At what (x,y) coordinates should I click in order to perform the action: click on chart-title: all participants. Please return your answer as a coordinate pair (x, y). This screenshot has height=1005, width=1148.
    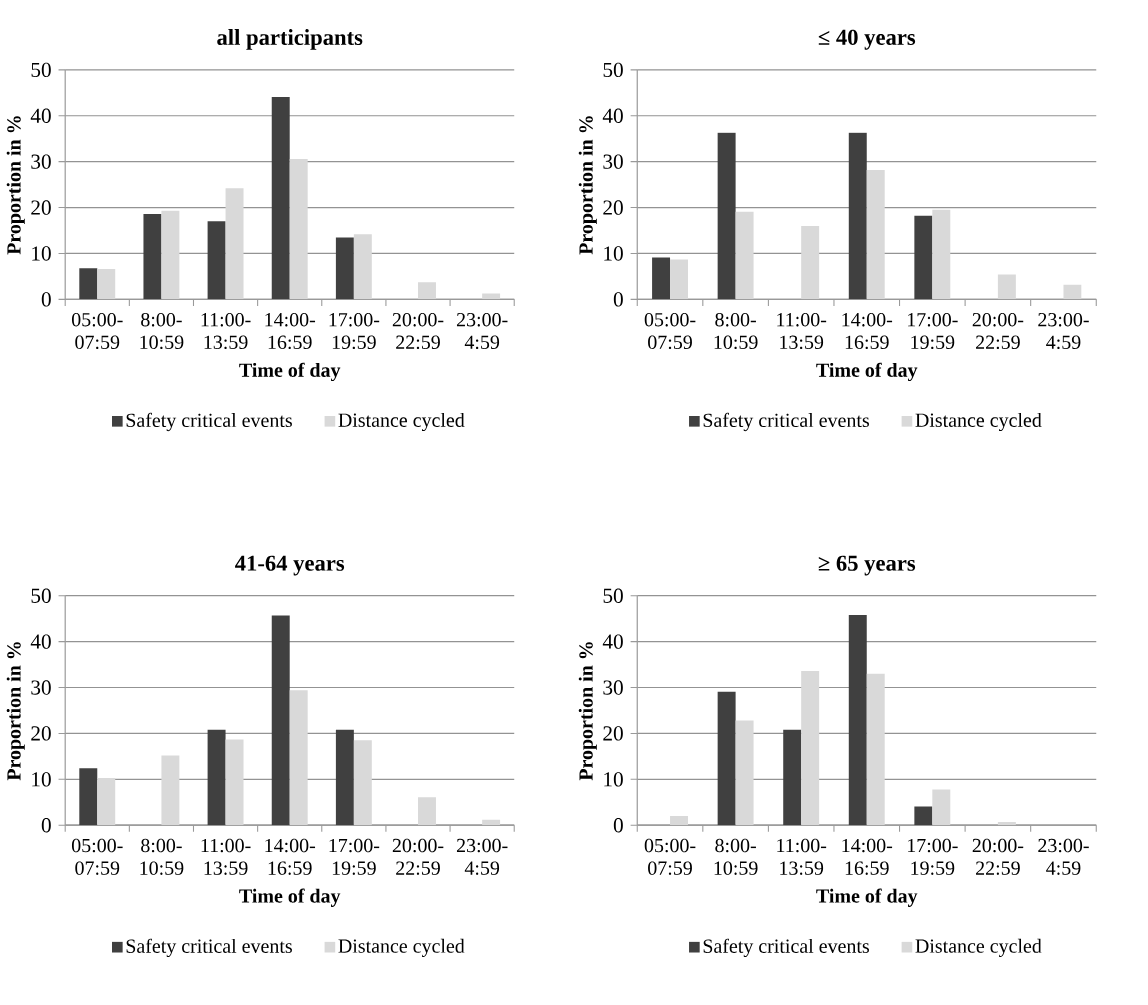
    Looking at the image, I should click on (290, 39).